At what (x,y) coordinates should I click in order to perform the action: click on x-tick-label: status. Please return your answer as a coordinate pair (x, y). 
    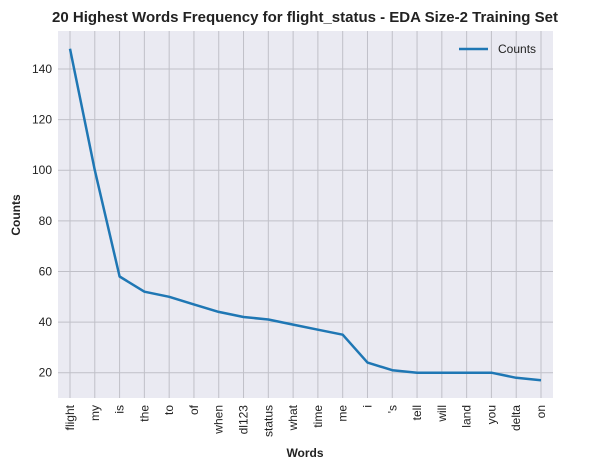
    Looking at the image, I should click on (268, 421).